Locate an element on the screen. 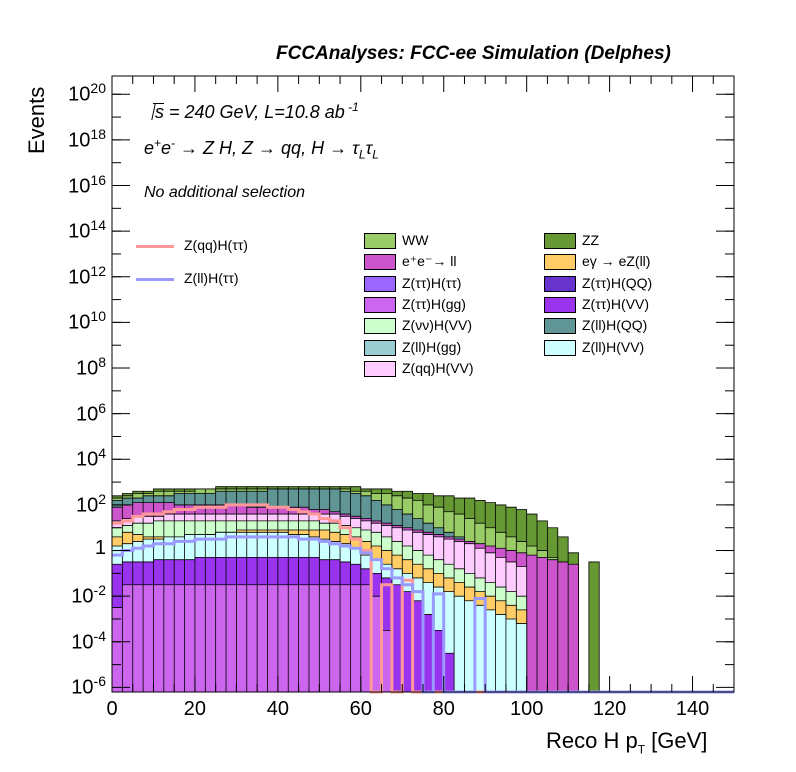 This screenshot has width=796, height=772. y-tick-label: 10⁻² is located at coordinates (88, 595).